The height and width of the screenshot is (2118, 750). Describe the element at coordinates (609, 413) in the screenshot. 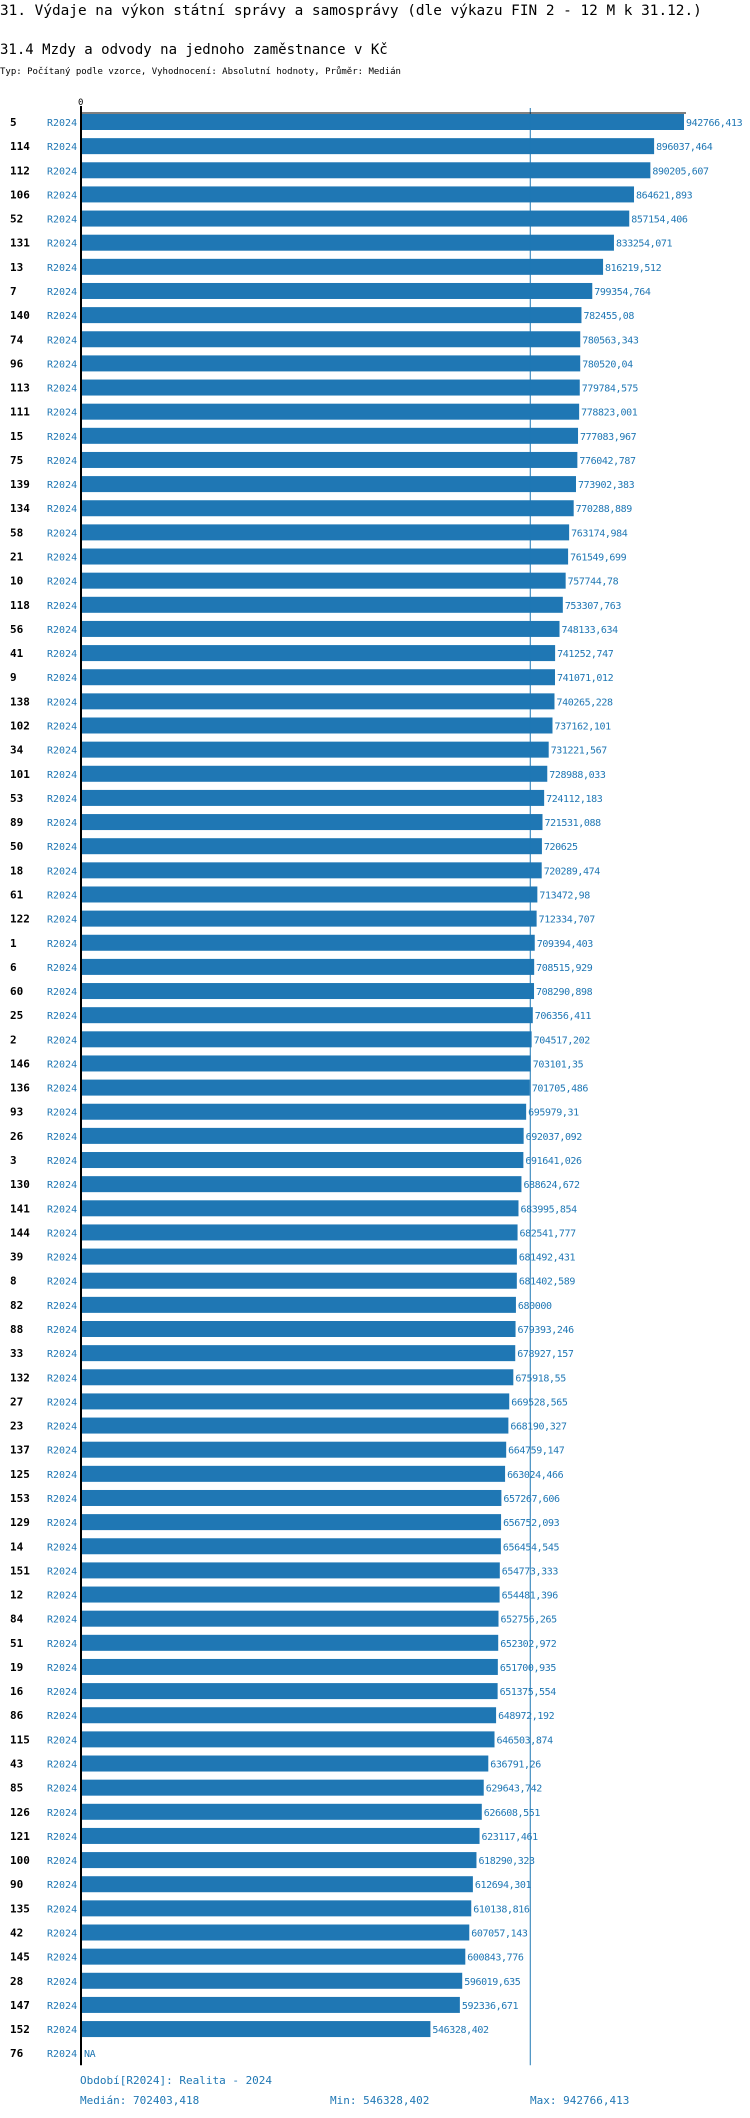

I see `value-label: 778823,001` at that location.